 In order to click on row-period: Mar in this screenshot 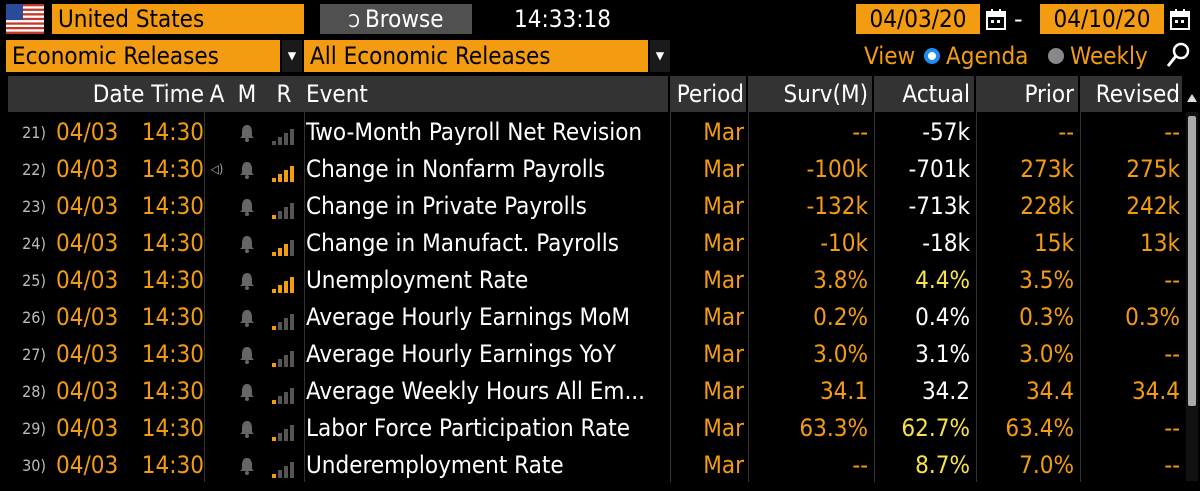, I will do `click(723, 243)`.